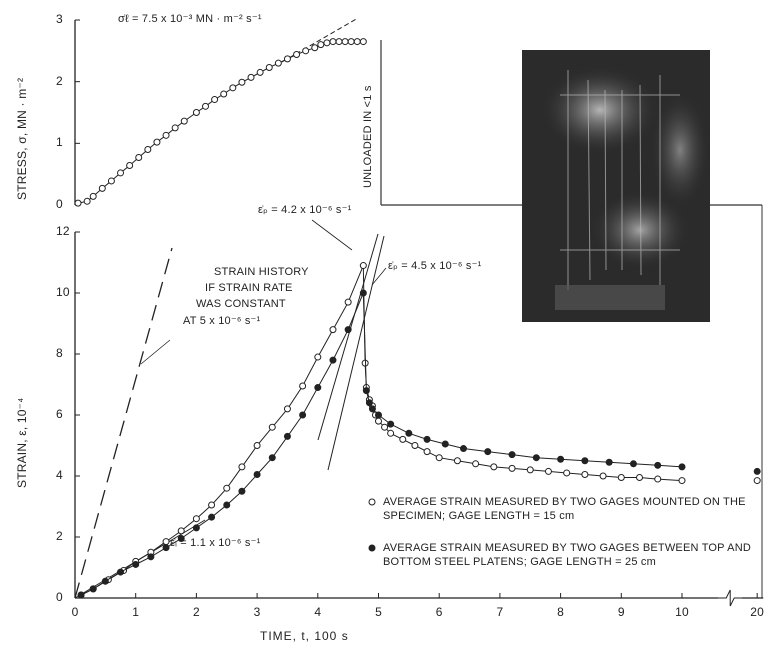  I want to click on x-tick-label: 6, so click(439, 612).